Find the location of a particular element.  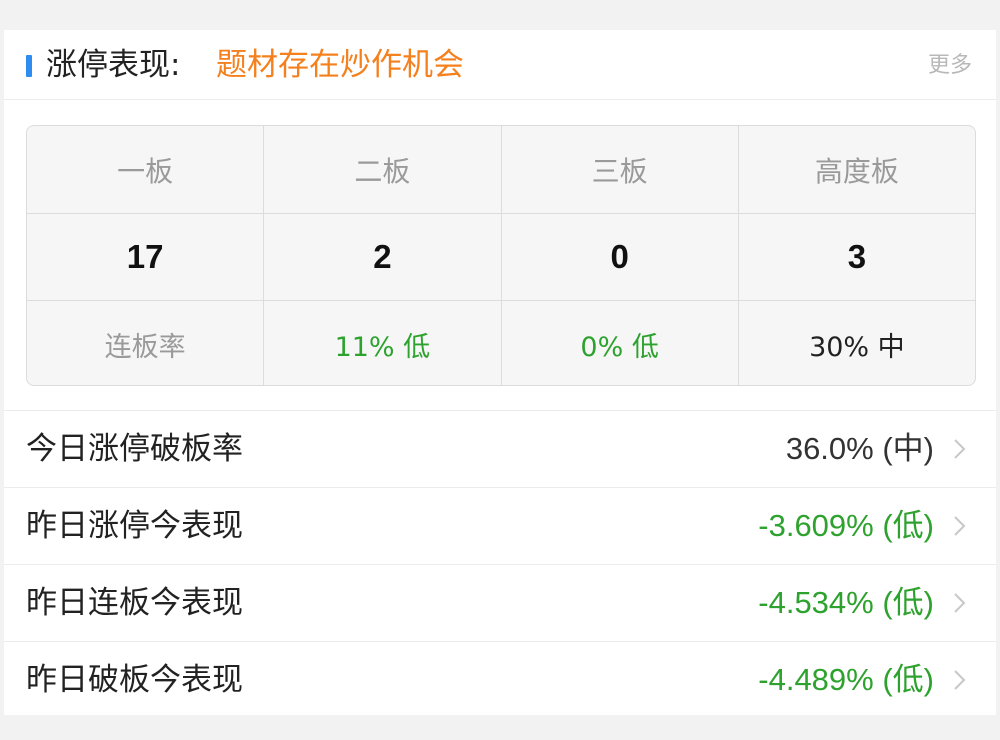

board-count: 0 is located at coordinates (619, 257).